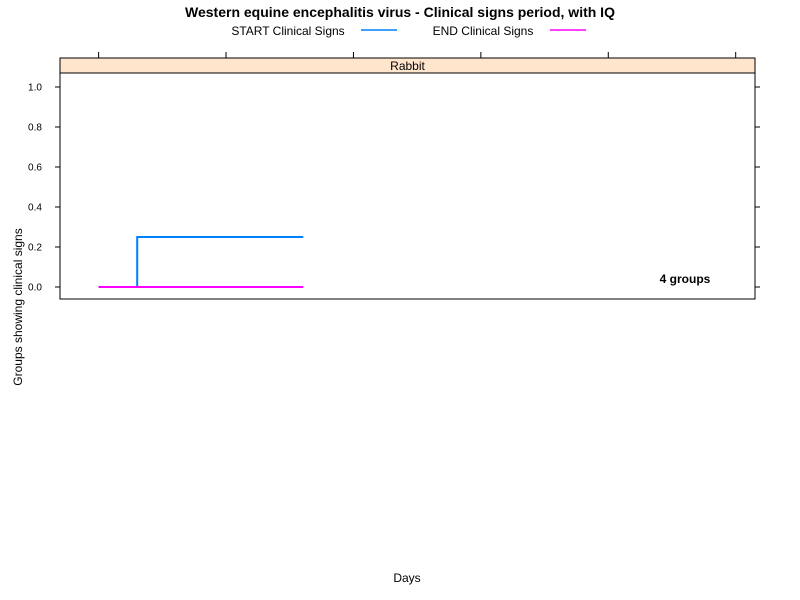  Describe the element at coordinates (18, 306) in the screenshot. I see `y-axis-label: Groups showing clinical signs` at that location.